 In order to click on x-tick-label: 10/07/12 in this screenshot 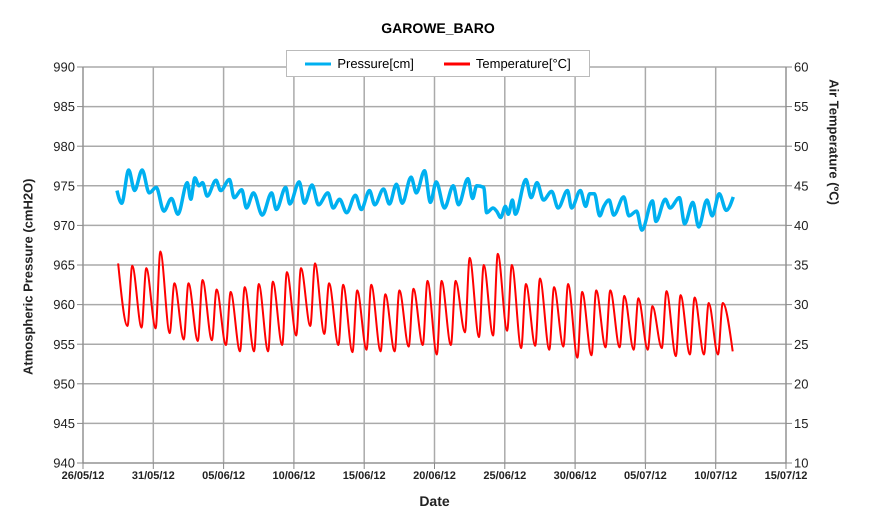, I will do `click(716, 476)`.